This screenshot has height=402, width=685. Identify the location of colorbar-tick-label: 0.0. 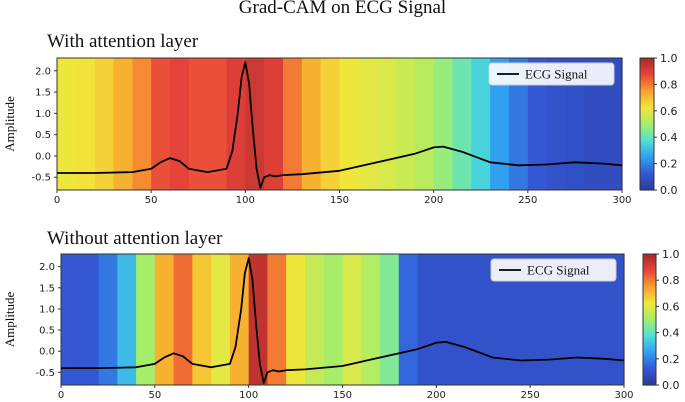
(669, 190).